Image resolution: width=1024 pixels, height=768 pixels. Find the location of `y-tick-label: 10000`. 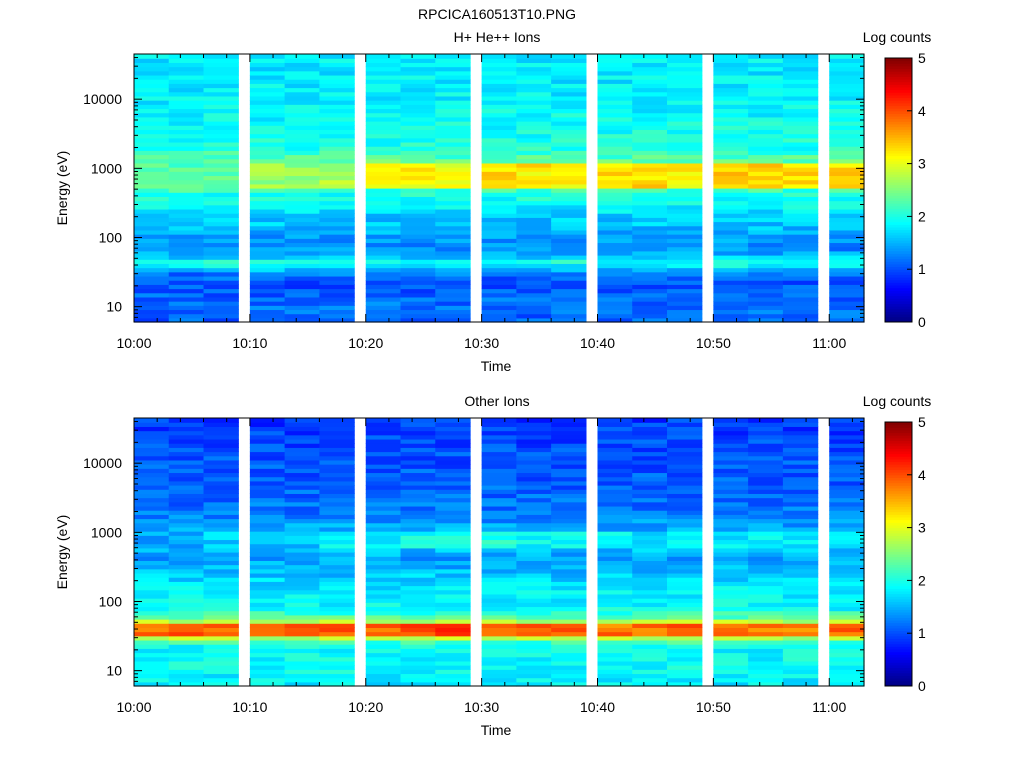

y-tick-label: 10000 is located at coordinates (102, 463).